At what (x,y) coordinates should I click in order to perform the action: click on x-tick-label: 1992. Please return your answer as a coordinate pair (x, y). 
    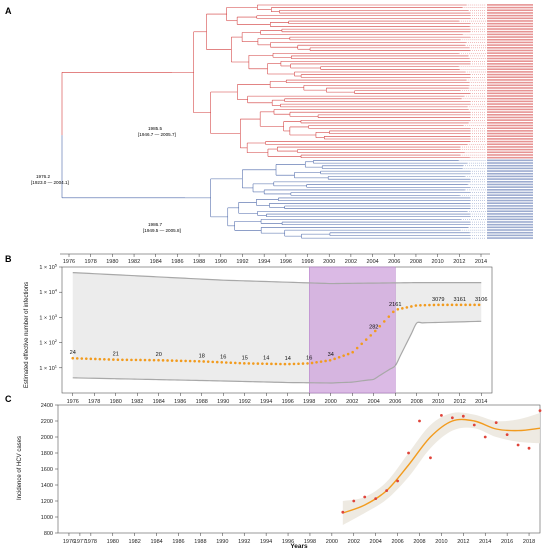
    Looking at the image, I should click on (245, 402).